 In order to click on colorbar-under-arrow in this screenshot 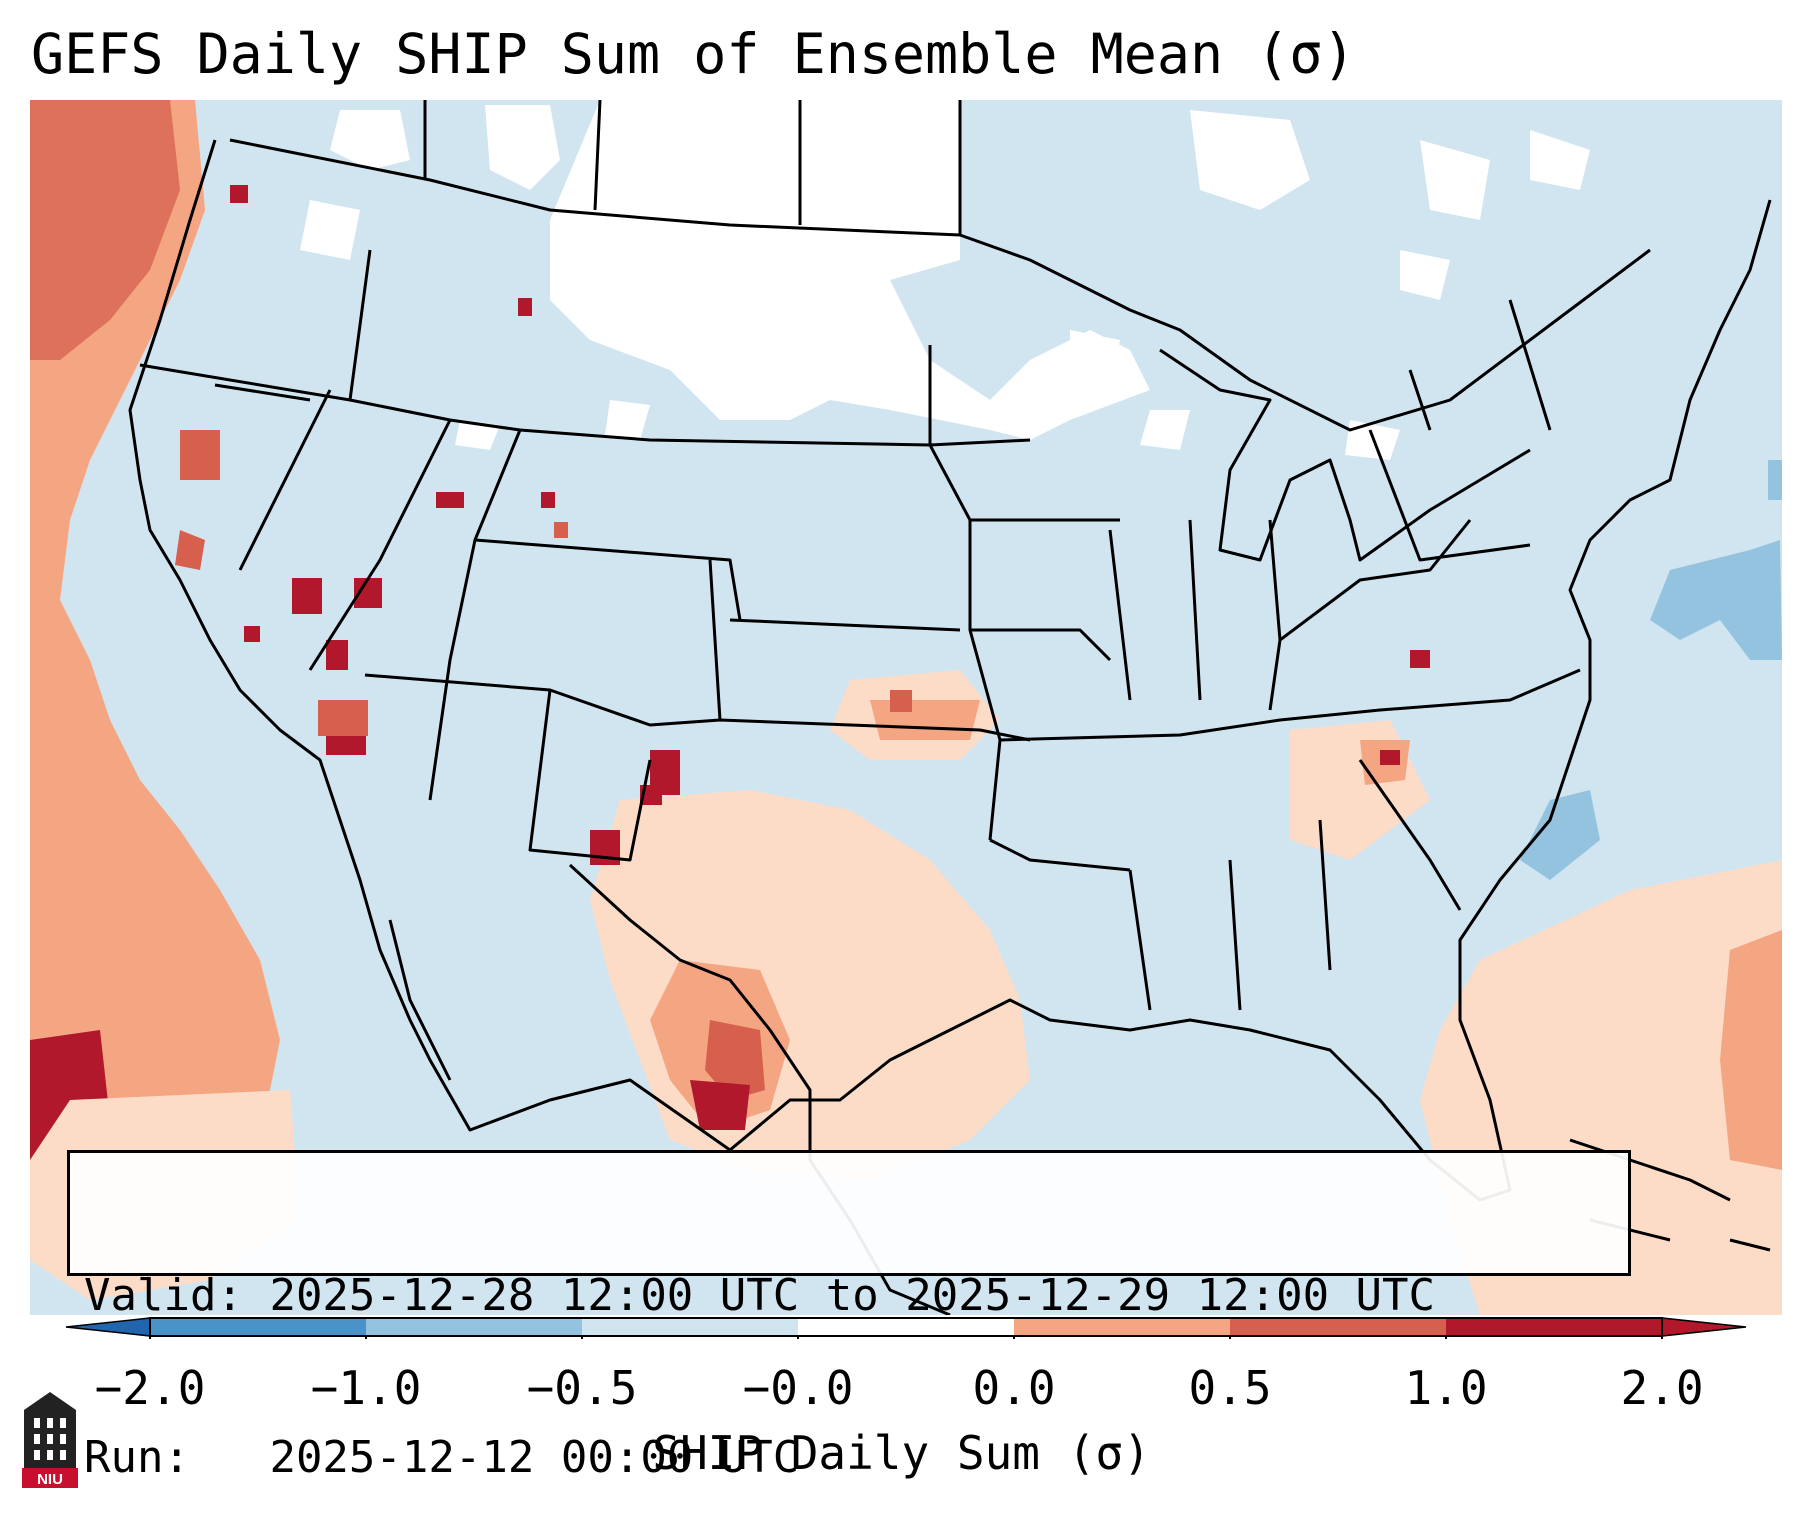, I will do `click(108, 1327)`.